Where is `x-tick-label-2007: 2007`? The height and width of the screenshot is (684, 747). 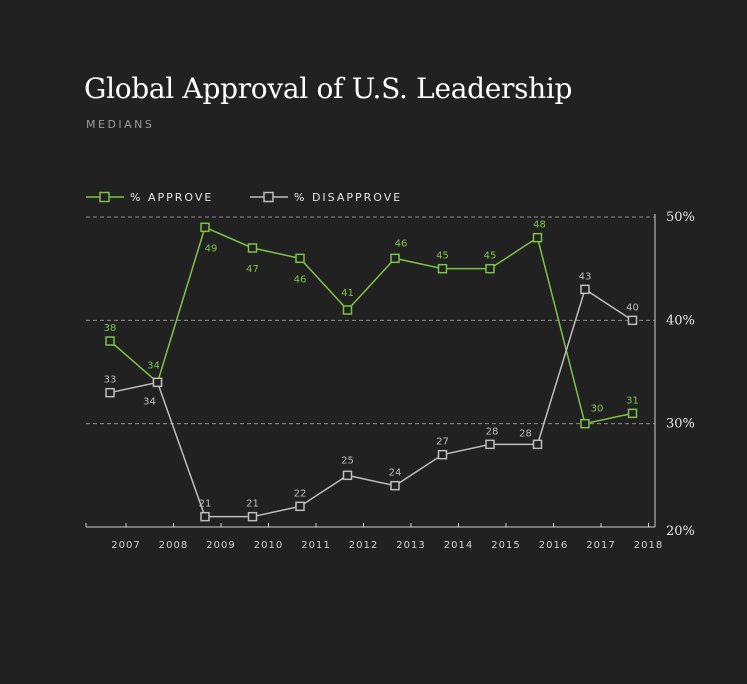
x-tick-label-2007: 2007 is located at coordinates (125, 545).